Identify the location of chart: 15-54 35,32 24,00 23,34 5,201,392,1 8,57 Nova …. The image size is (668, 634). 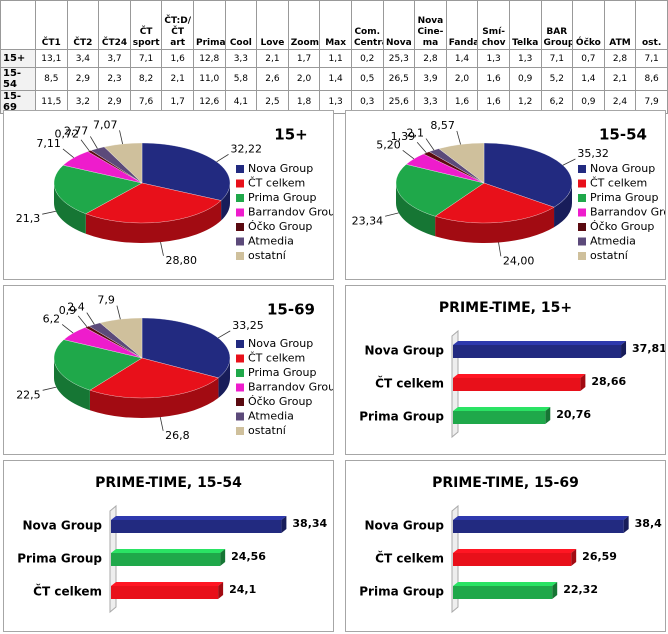
(510, 193).